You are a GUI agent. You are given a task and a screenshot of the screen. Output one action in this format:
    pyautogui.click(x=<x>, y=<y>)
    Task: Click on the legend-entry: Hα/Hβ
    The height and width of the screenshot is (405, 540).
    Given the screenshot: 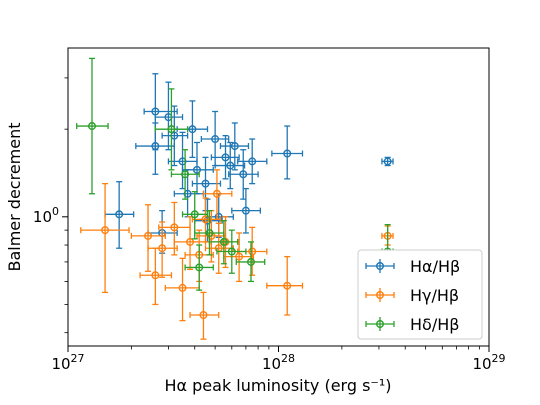 What is the action you would take?
    pyautogui.click(x=412, y=266)
    